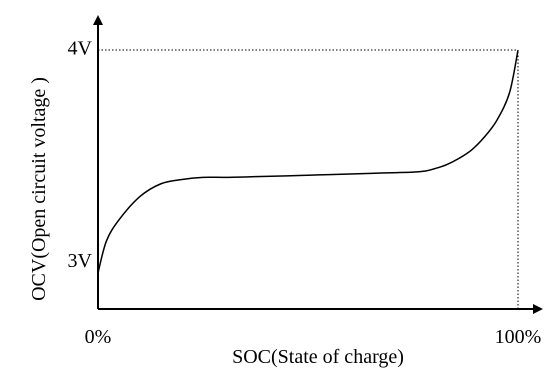 The image size is (549, 378). What do you see at coordinates (318, 357) in the screenshot?
I see `x-axis-label: SOC(State of charge)` at bounding box center [318, 357].